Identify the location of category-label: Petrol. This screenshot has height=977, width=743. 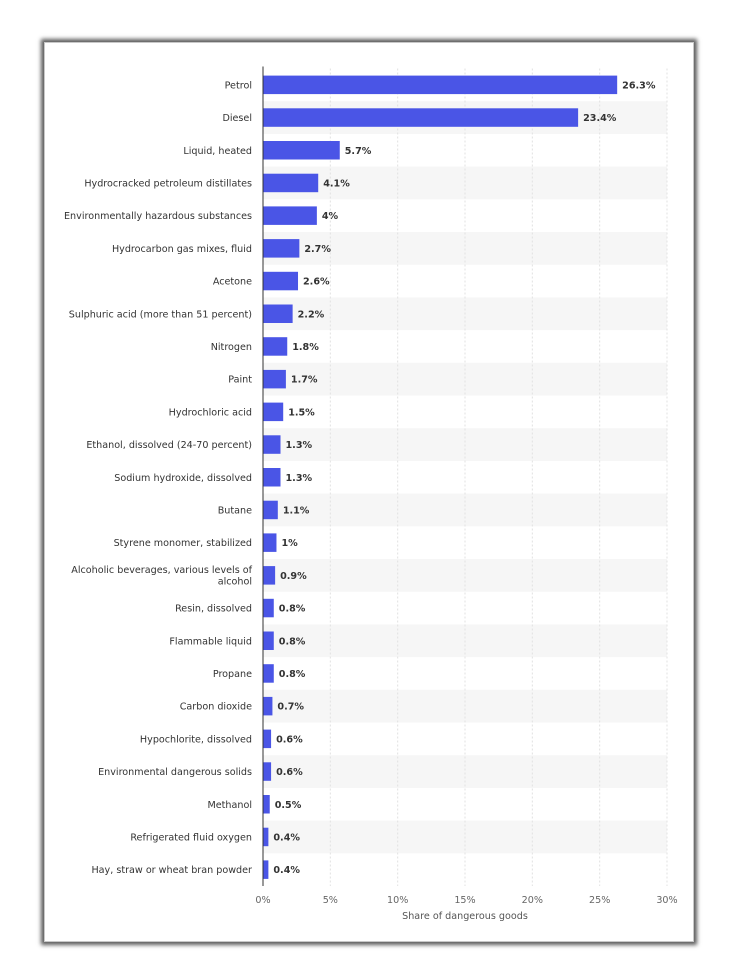
(238, 85).